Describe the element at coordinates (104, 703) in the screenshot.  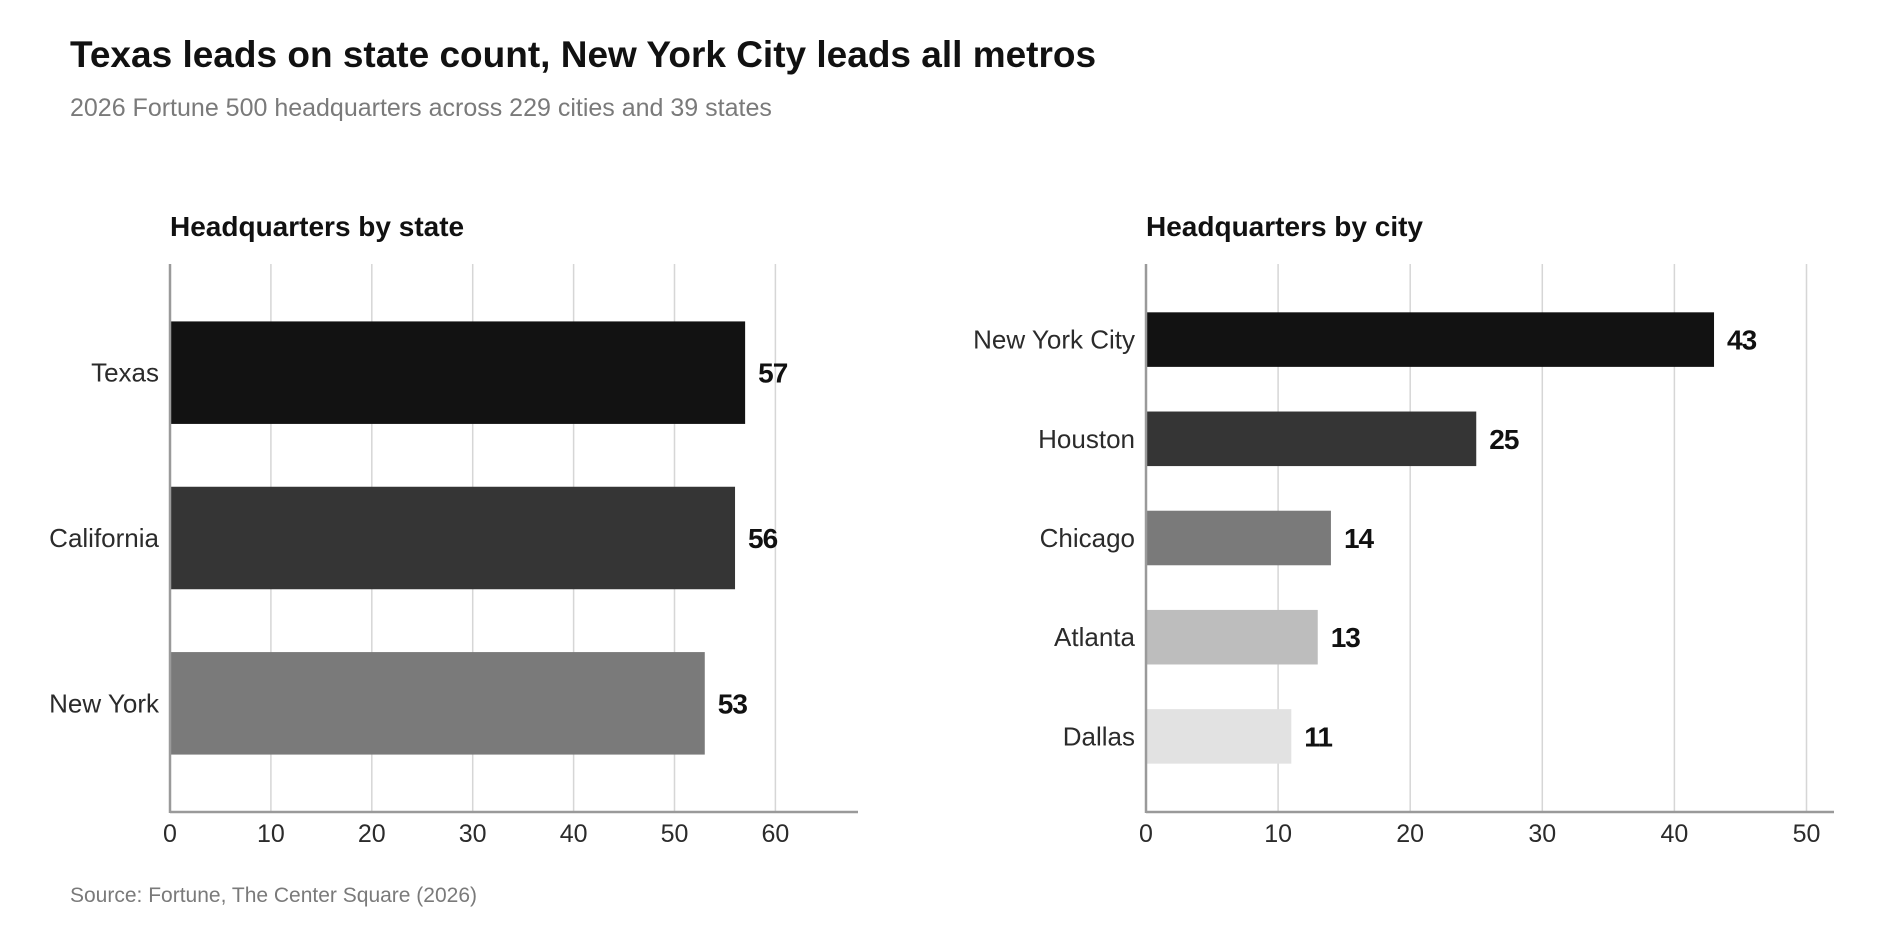
I see `state-category-label: New York` at that location.